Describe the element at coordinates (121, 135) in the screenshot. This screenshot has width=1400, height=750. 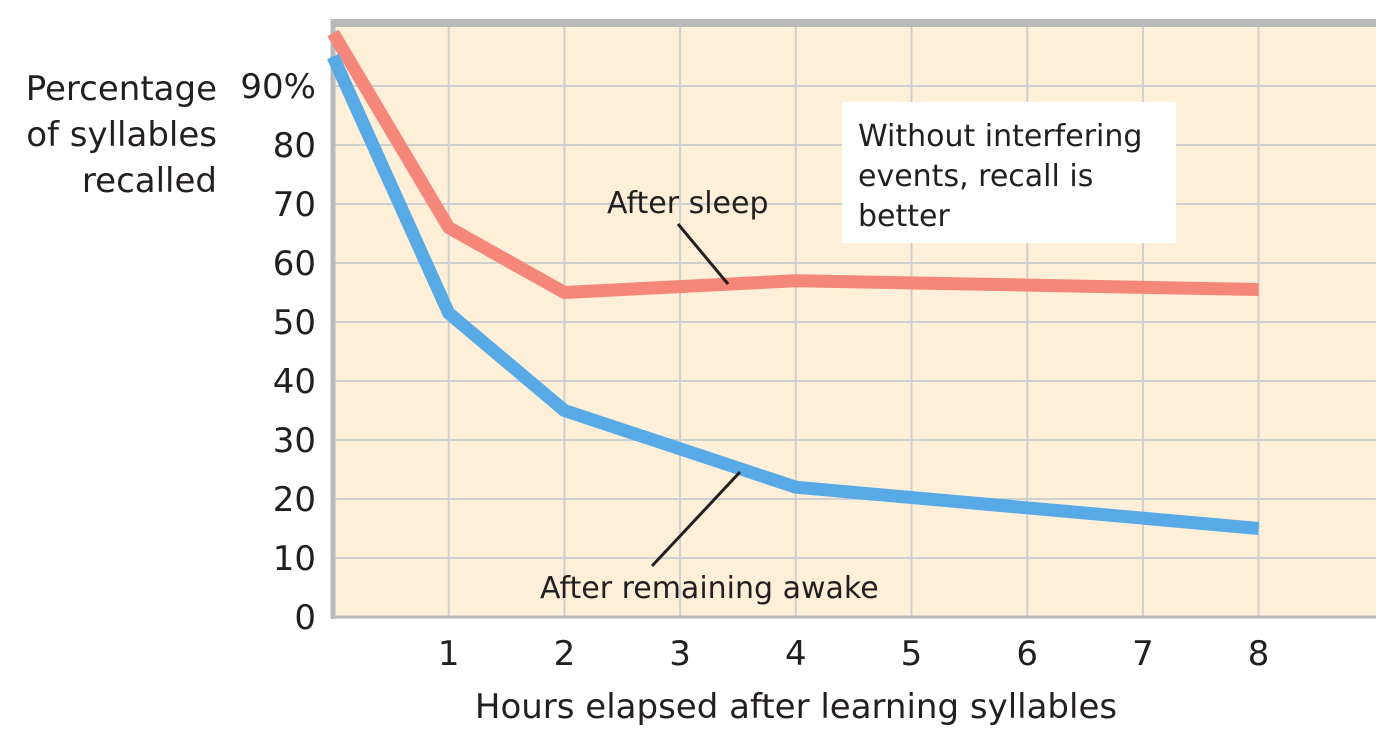
I see `y-axis-title-line: of syllables` at that location.